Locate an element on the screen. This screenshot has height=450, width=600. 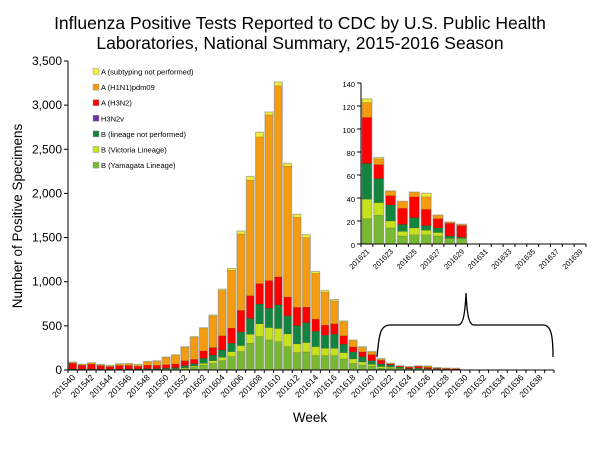
inset-x-tick-label: 201621 is located at coordinates (359, 259).